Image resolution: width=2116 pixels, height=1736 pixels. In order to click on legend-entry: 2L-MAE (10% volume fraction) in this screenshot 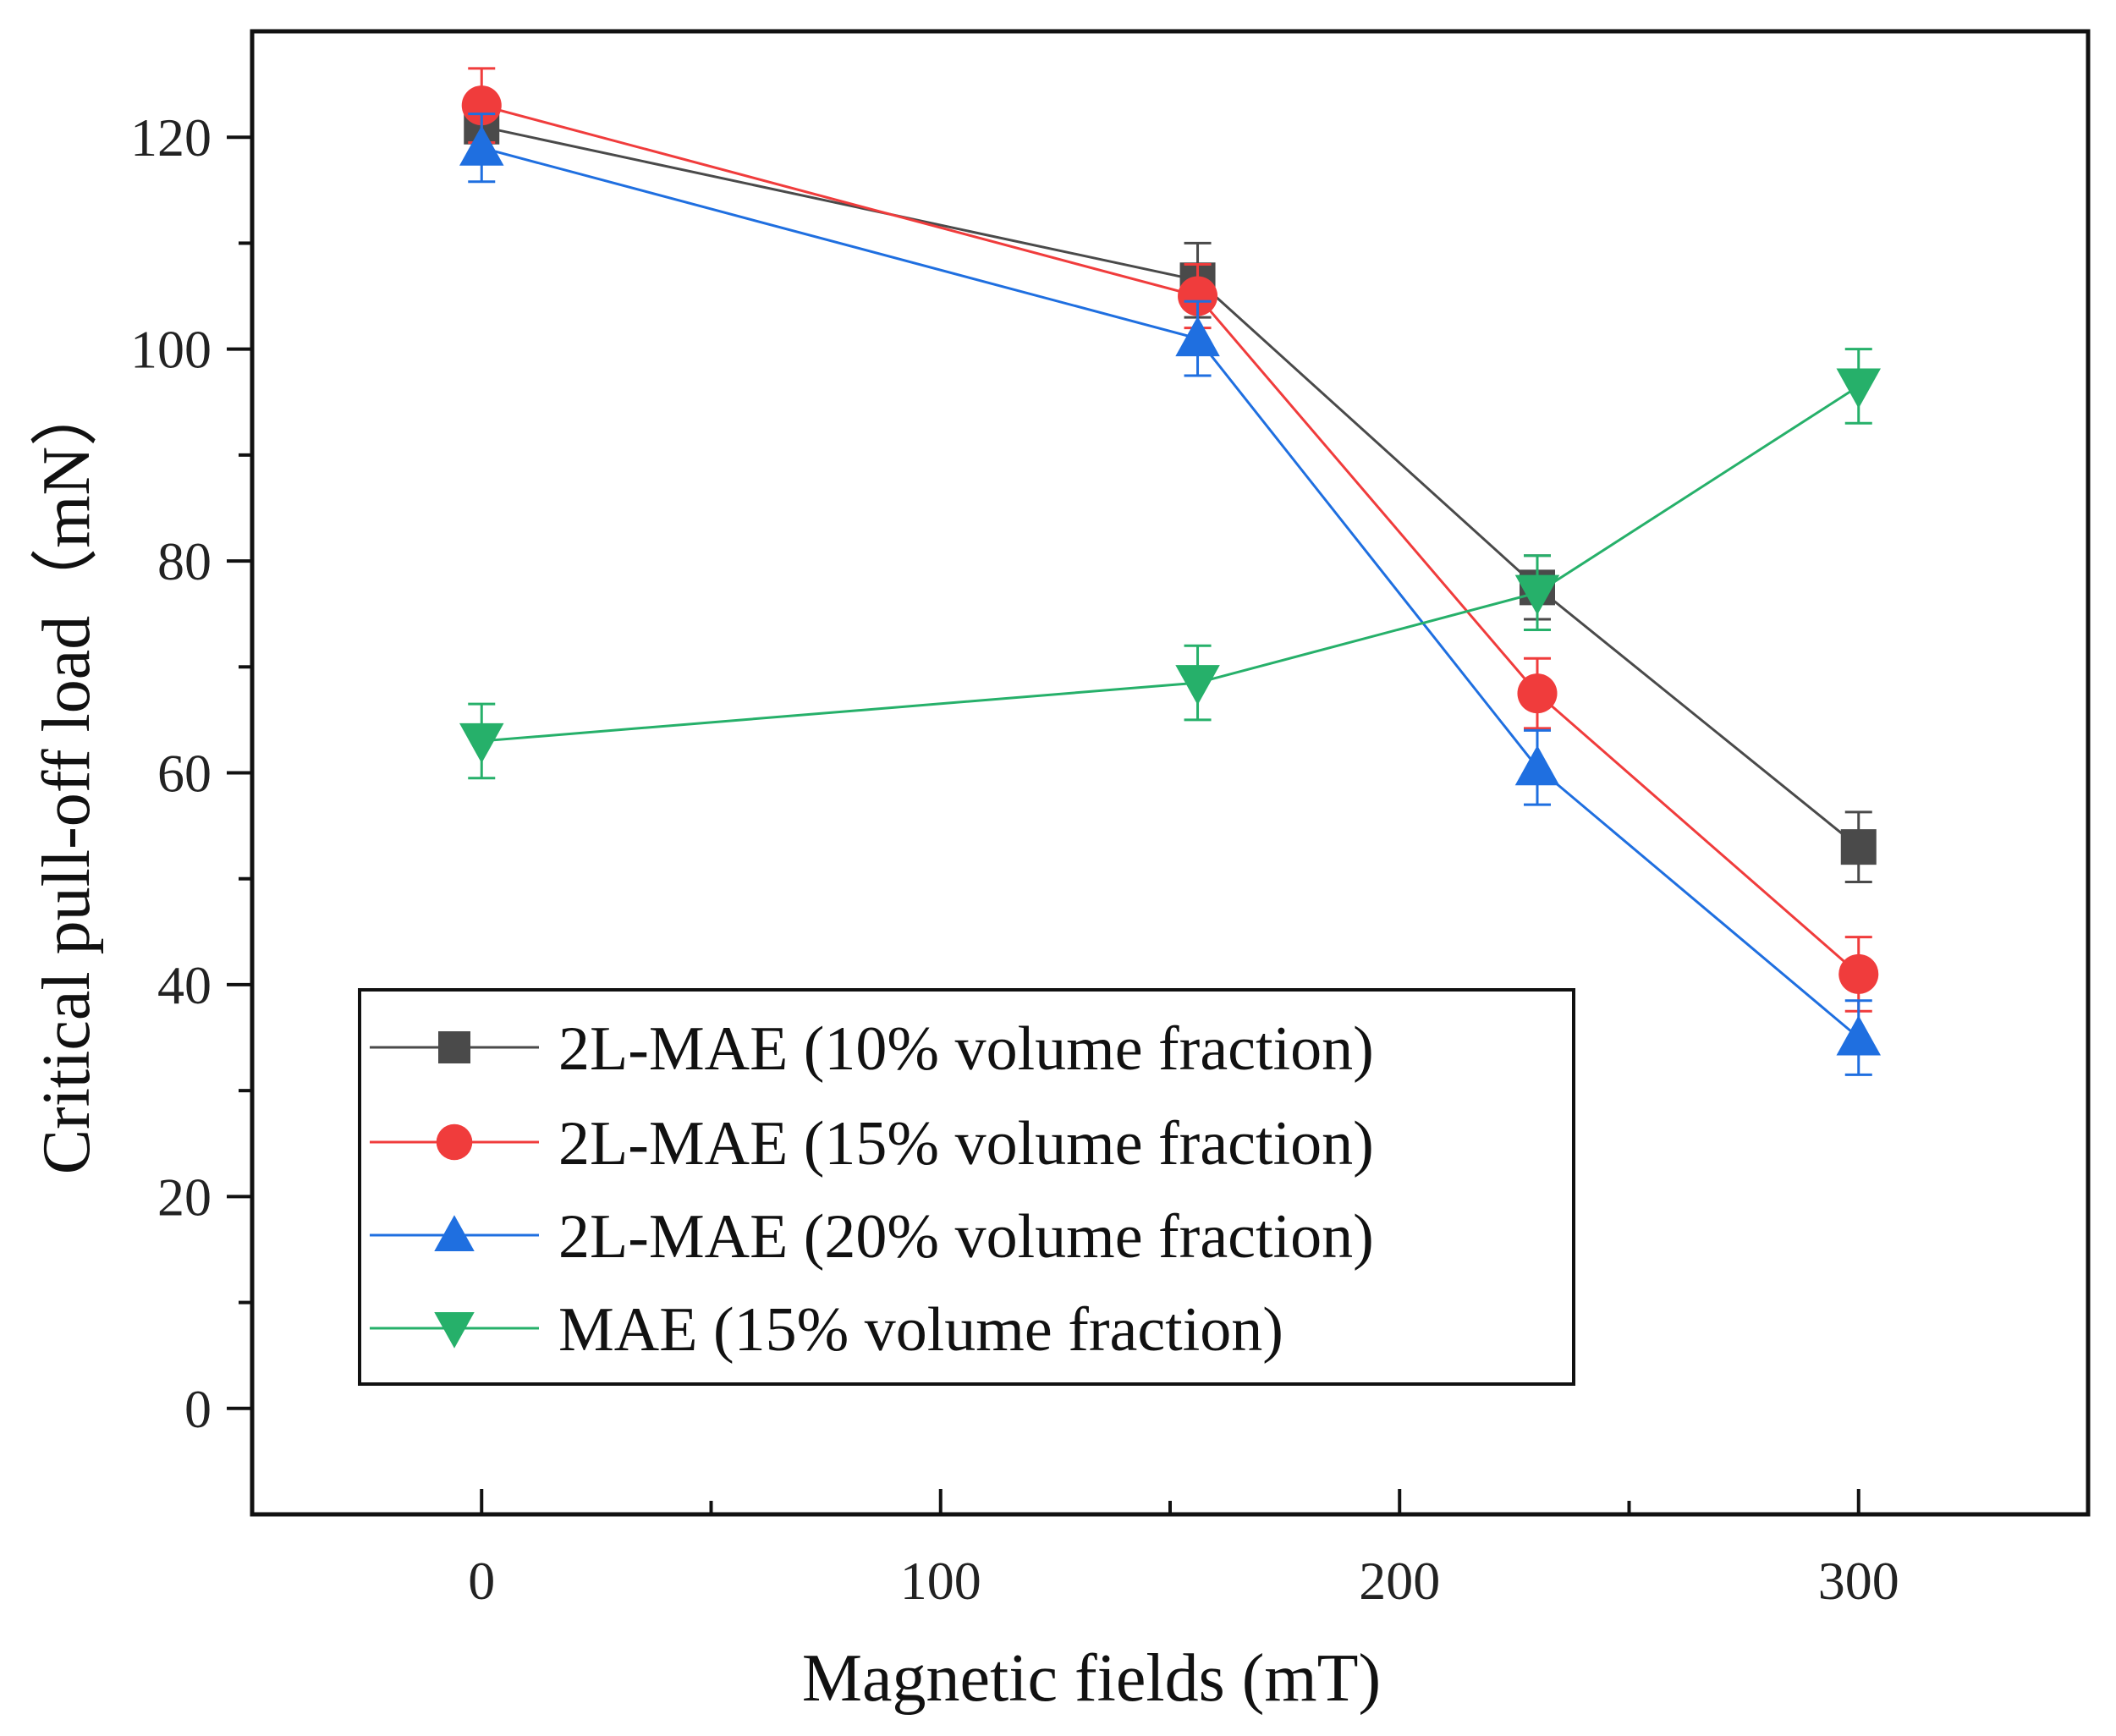, I will do `click(872, 1049)`.